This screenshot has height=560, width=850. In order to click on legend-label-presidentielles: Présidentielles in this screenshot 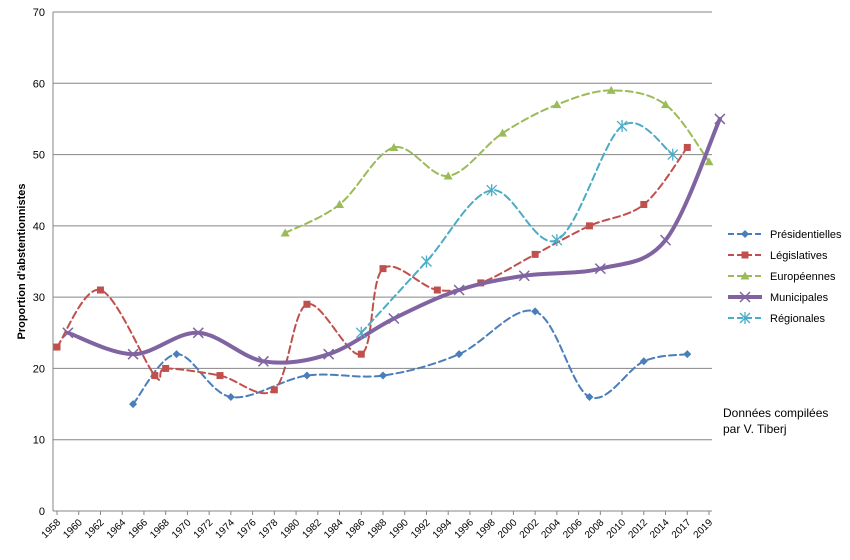, I will do `click(806, 235)`.